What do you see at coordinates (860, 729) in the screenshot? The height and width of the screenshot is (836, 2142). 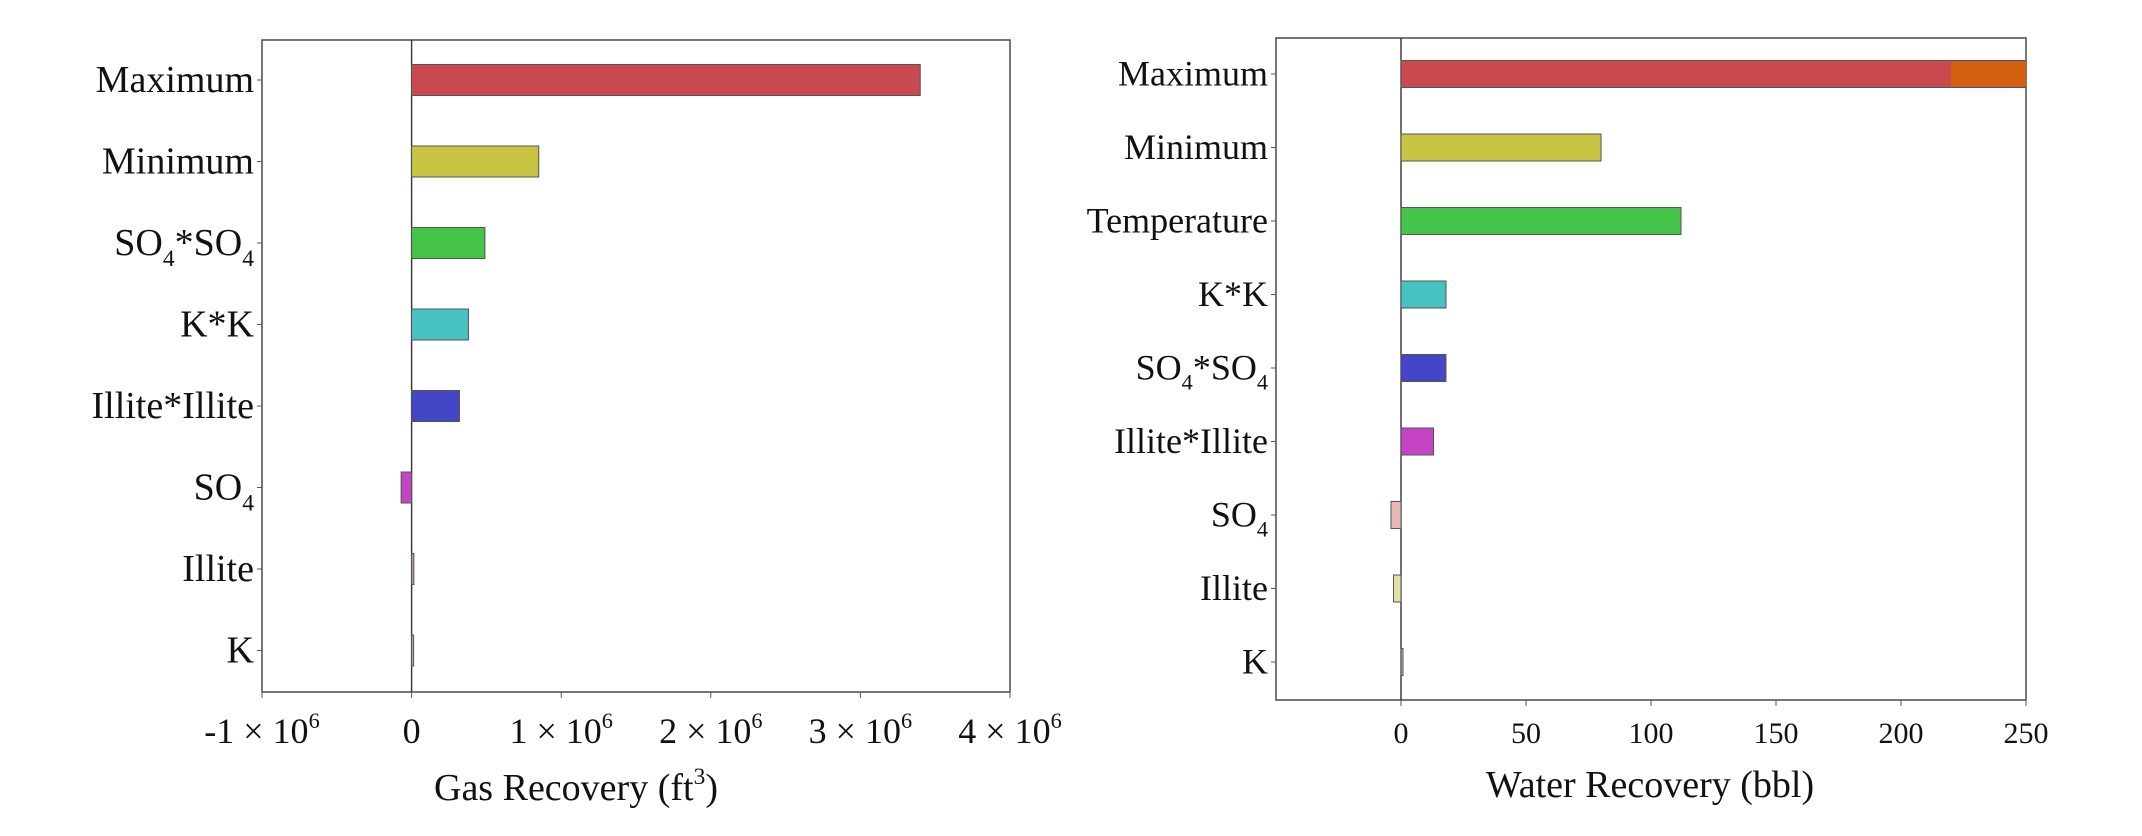 I see `x-tick-label: 3 × 10⁶` at bounding box center [860, 729].